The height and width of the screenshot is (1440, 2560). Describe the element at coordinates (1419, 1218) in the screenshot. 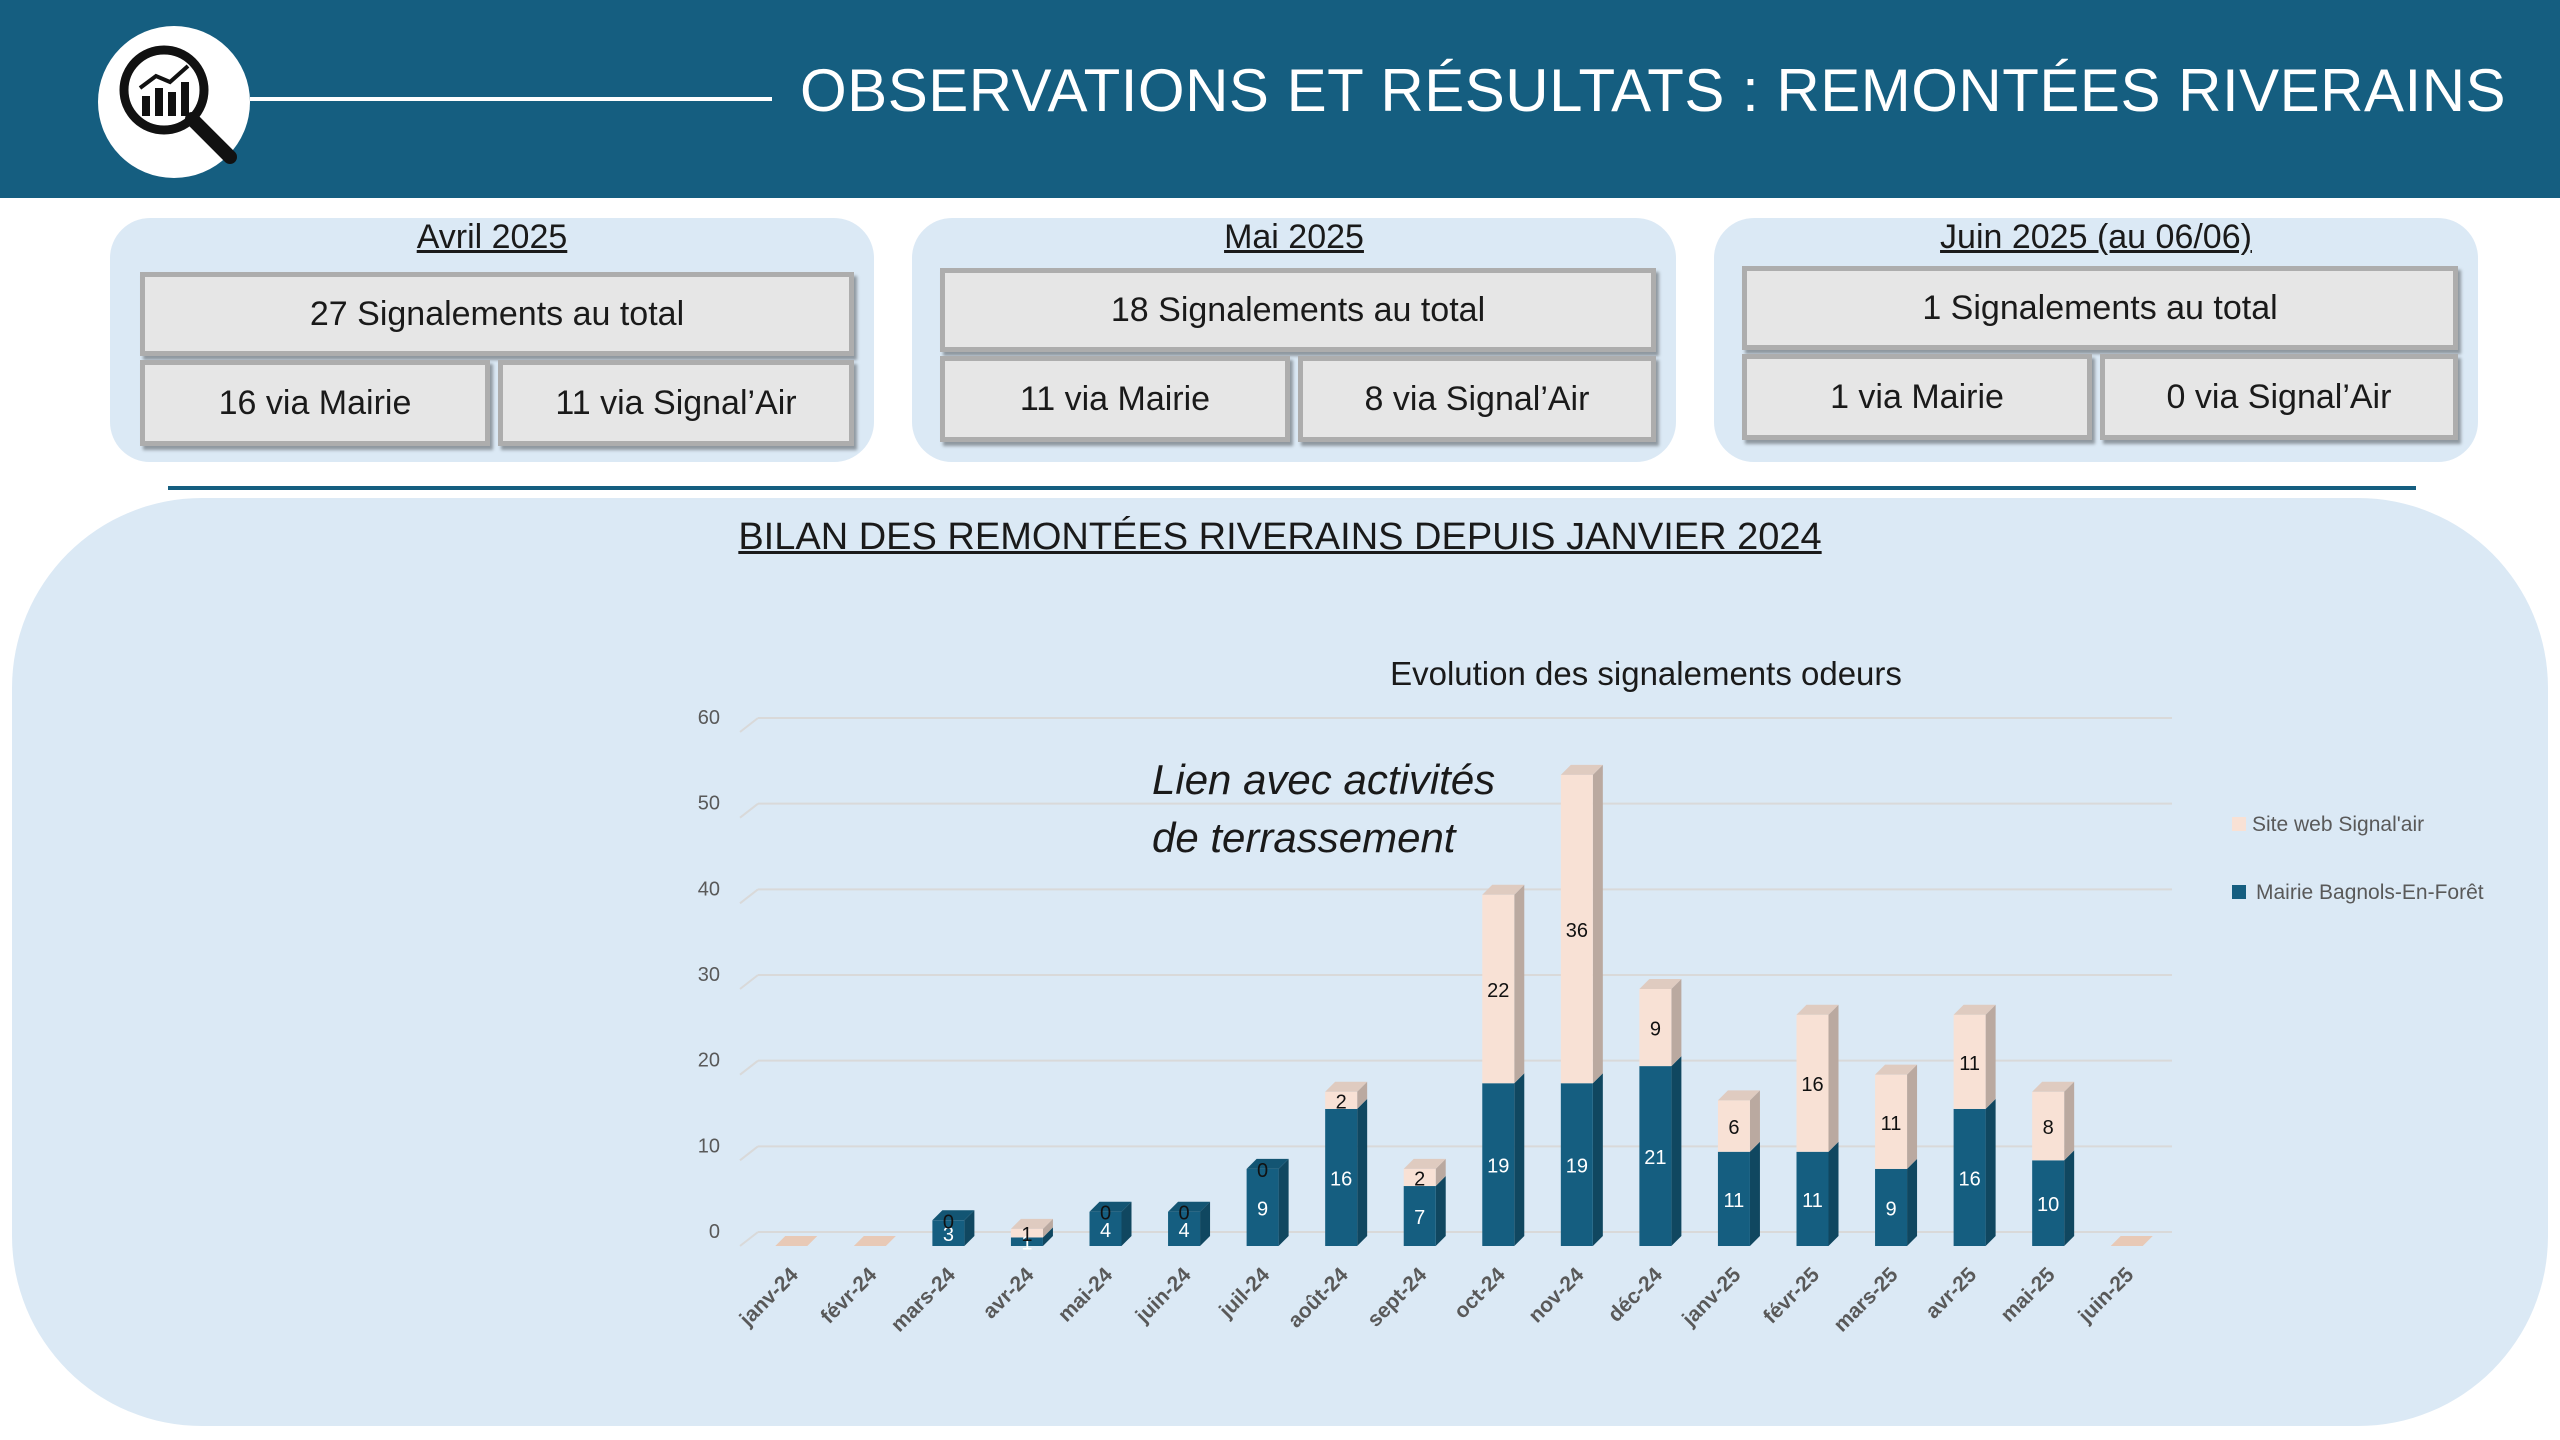

I see `data-label: 7` at that location.